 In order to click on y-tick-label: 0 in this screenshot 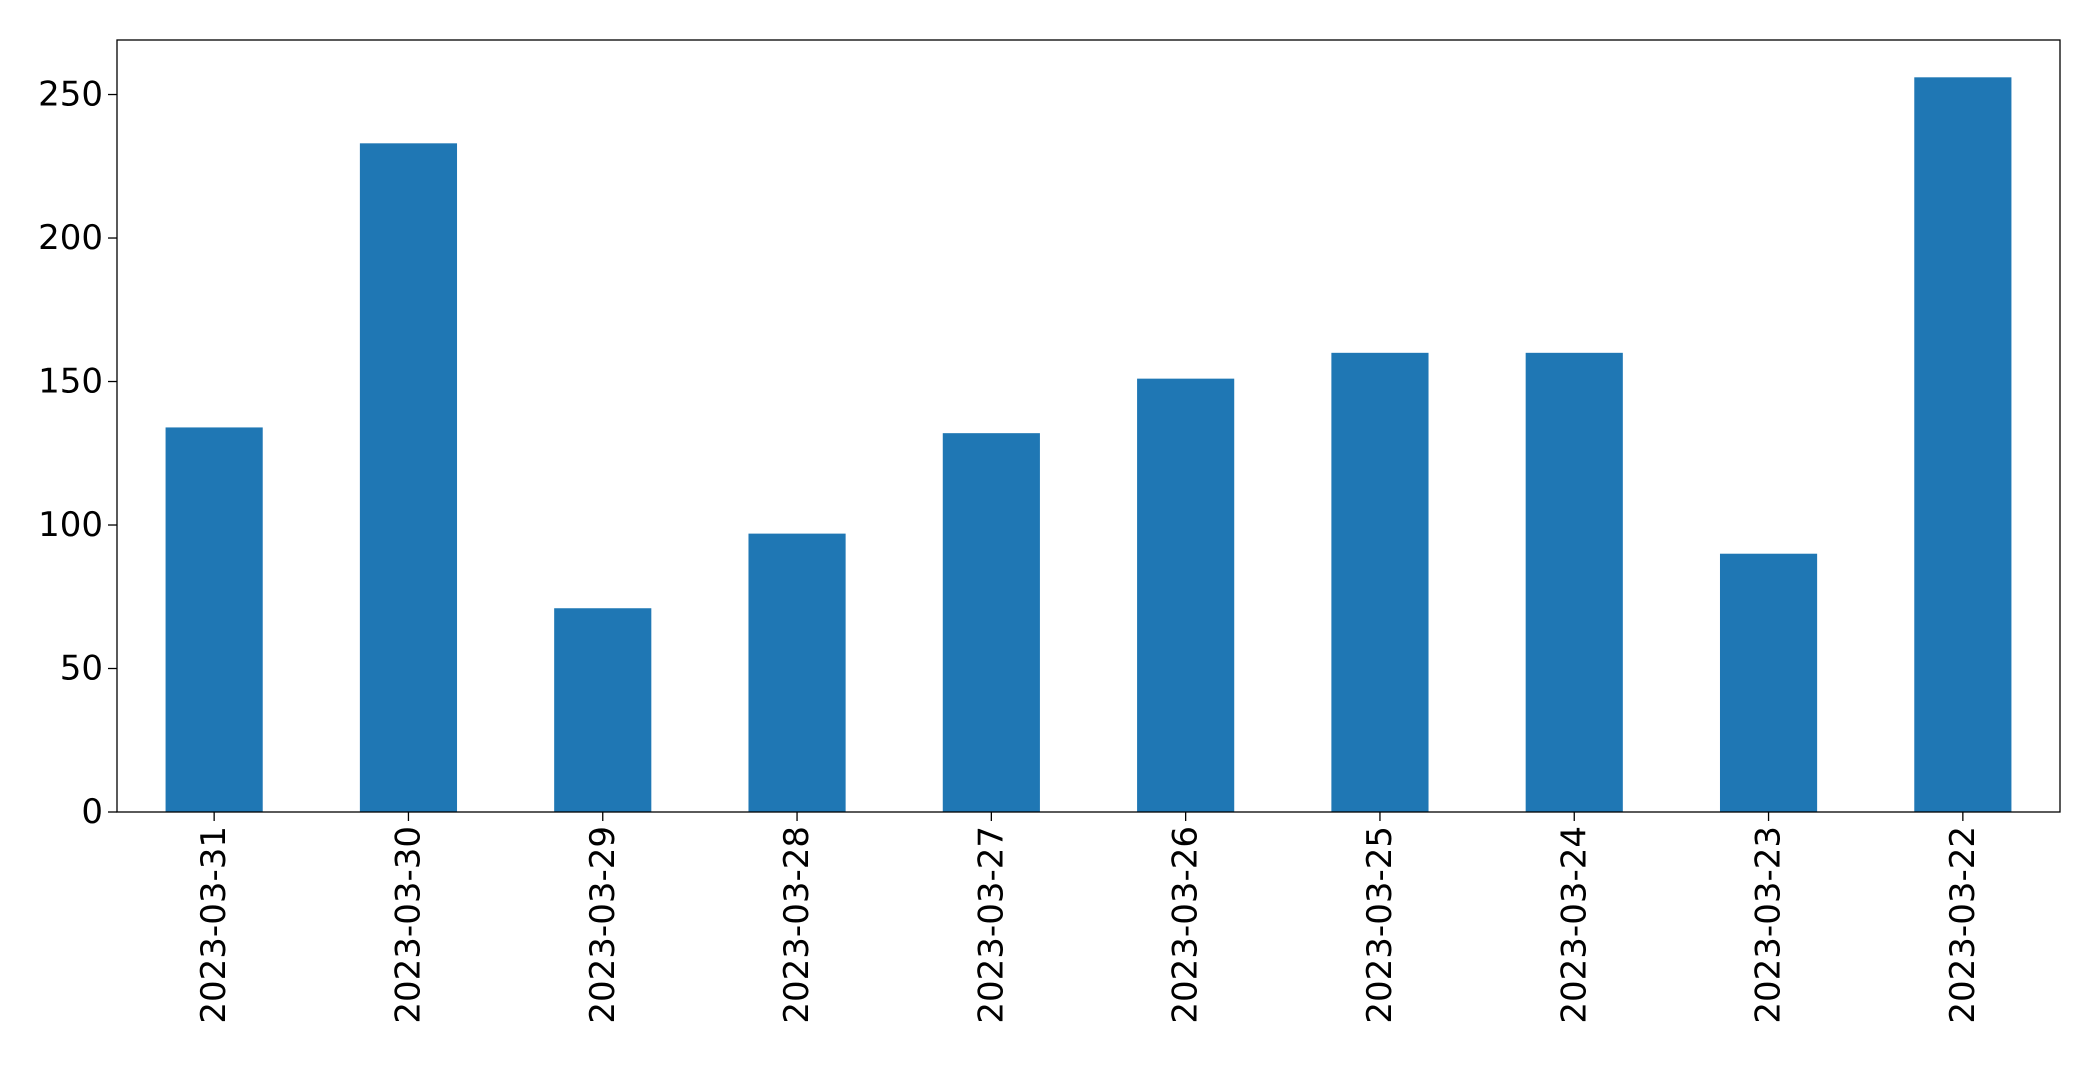, I will do `click(92, 812)`.